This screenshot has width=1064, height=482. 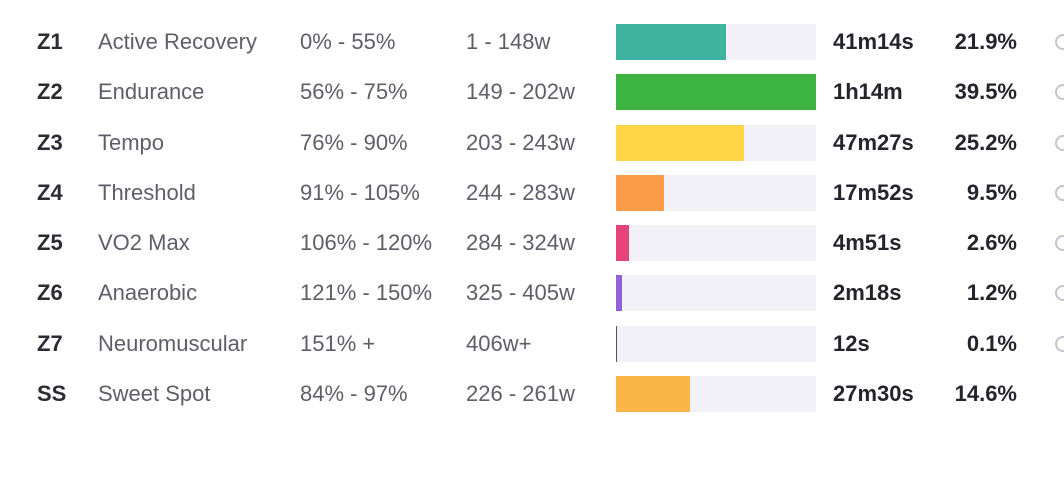 I want to click on zone-share: 0.1%, so click(x=991, y=343).